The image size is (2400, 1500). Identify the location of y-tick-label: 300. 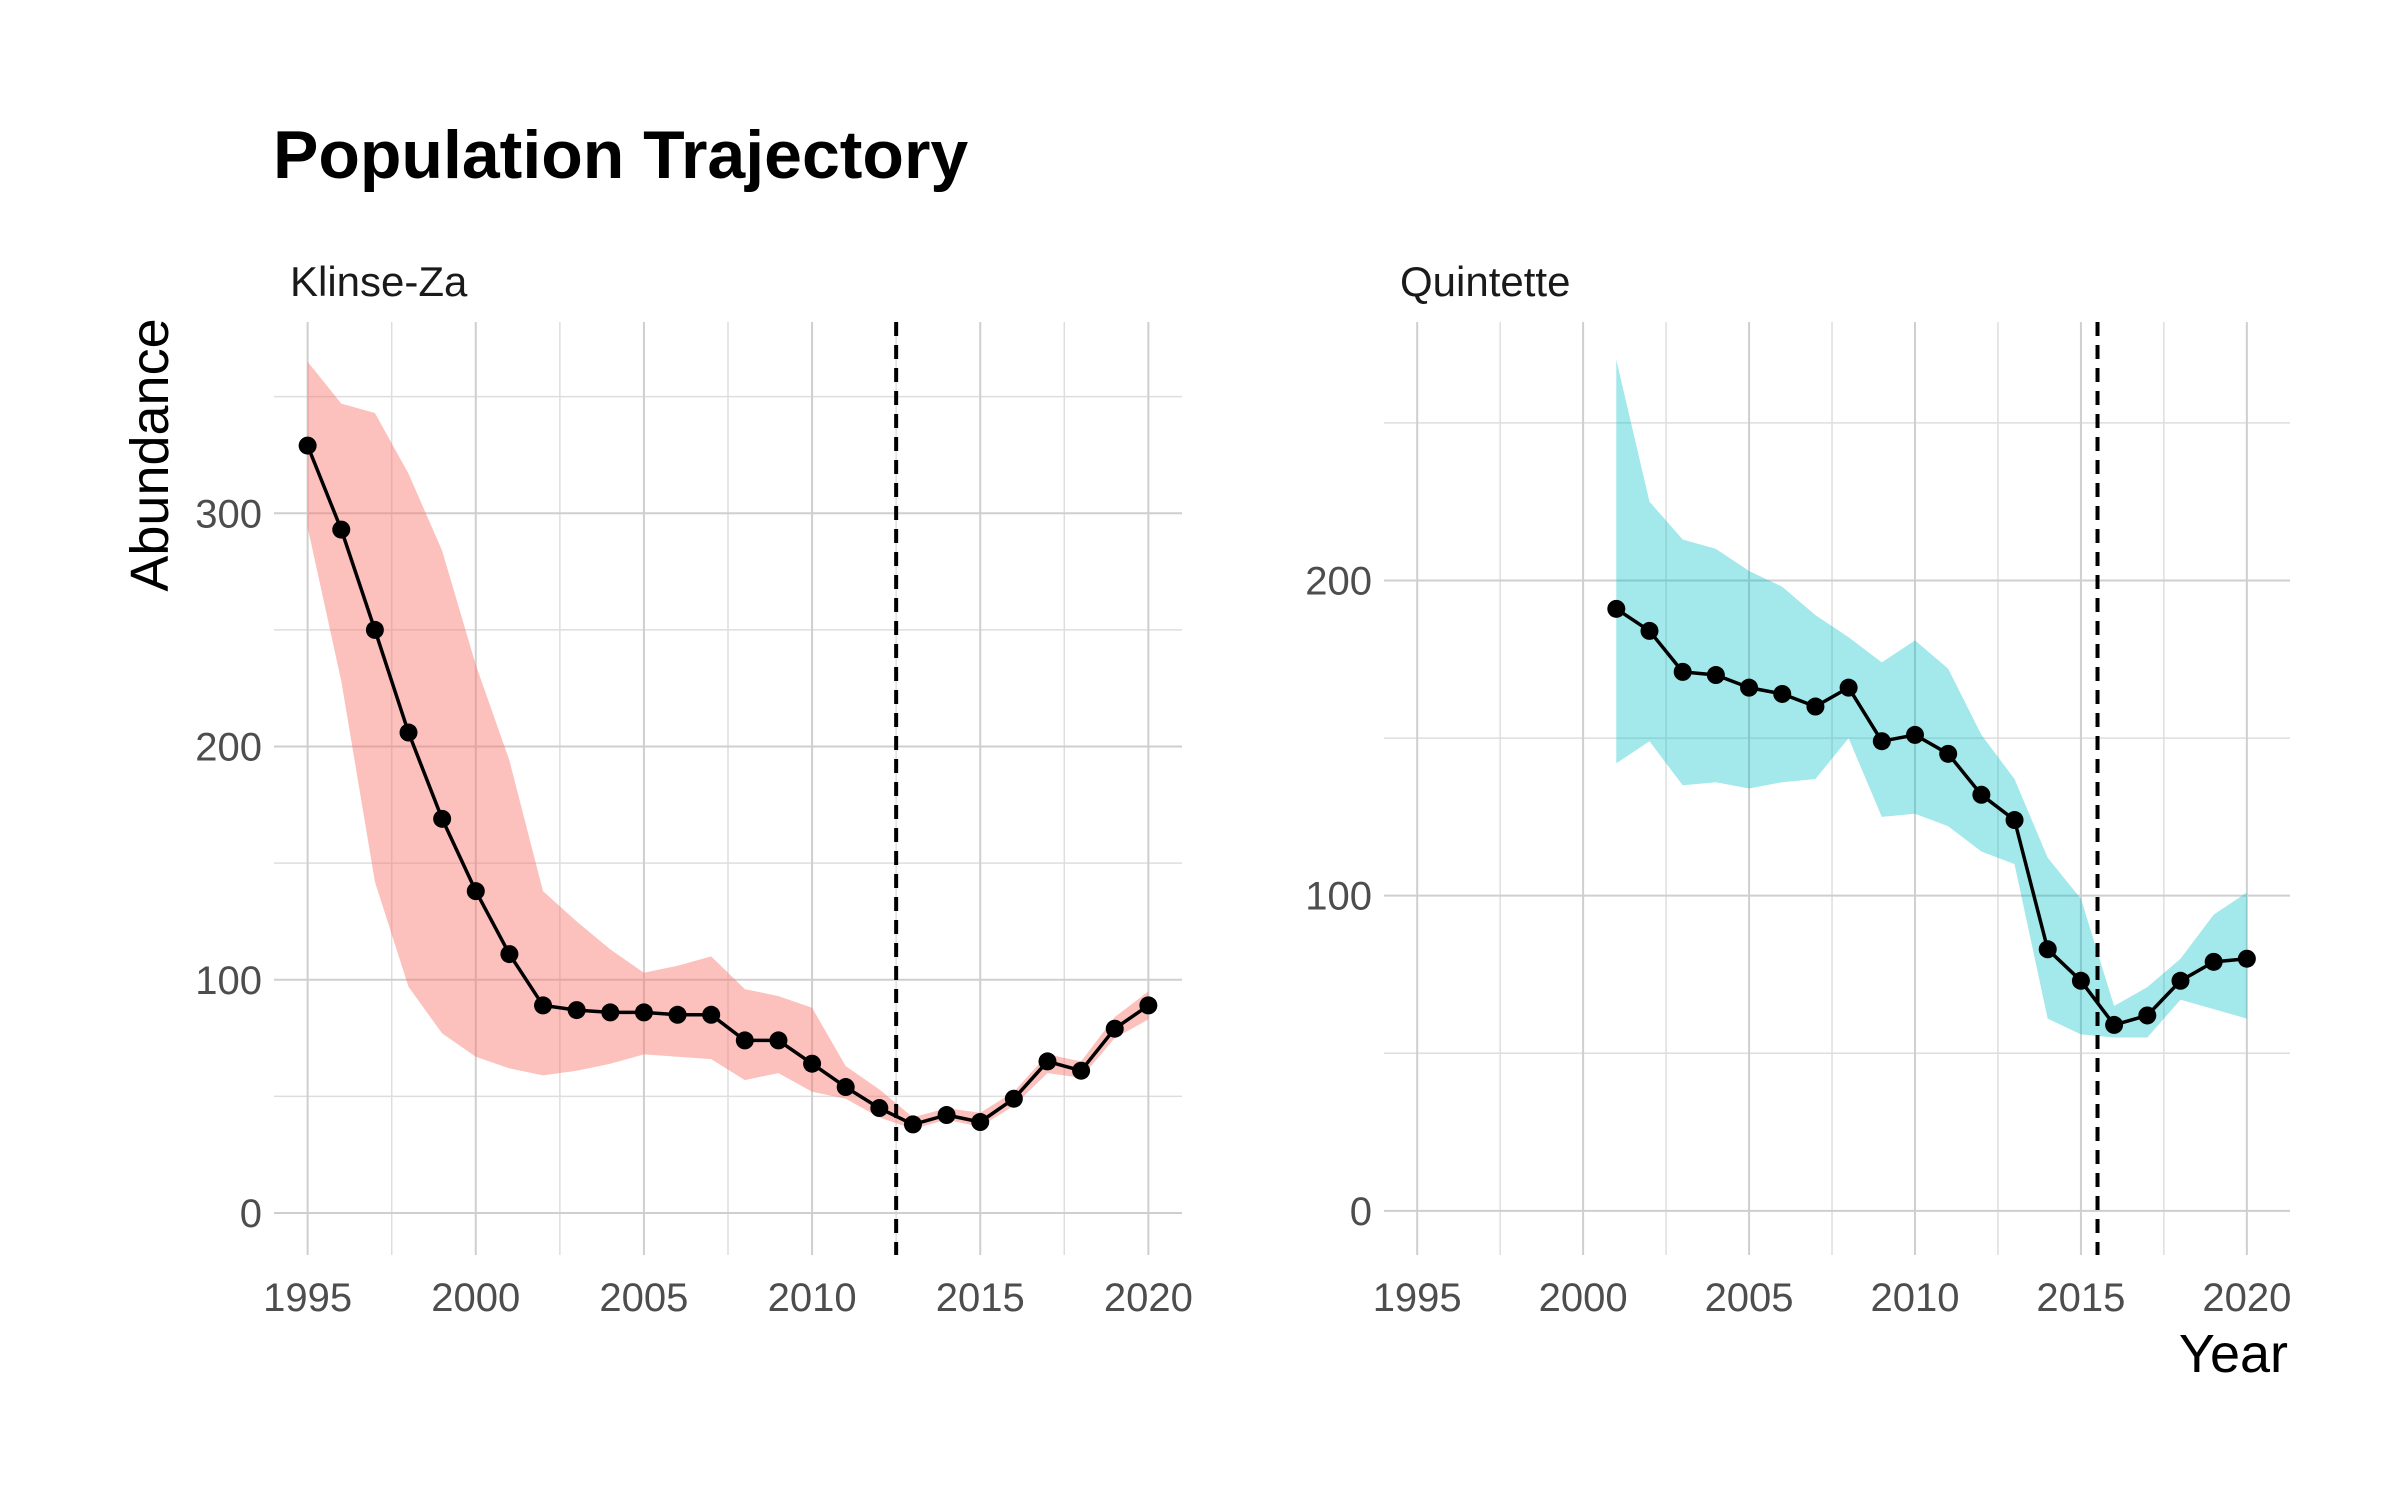
(228, 514).